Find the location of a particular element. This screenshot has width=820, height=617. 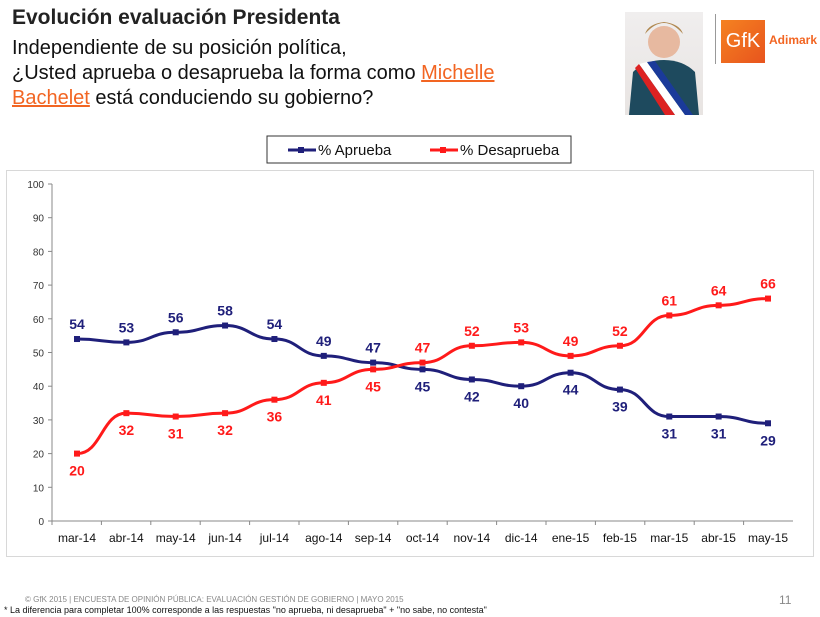

y-tick-label: 50 is located at coordinates (39, 354).